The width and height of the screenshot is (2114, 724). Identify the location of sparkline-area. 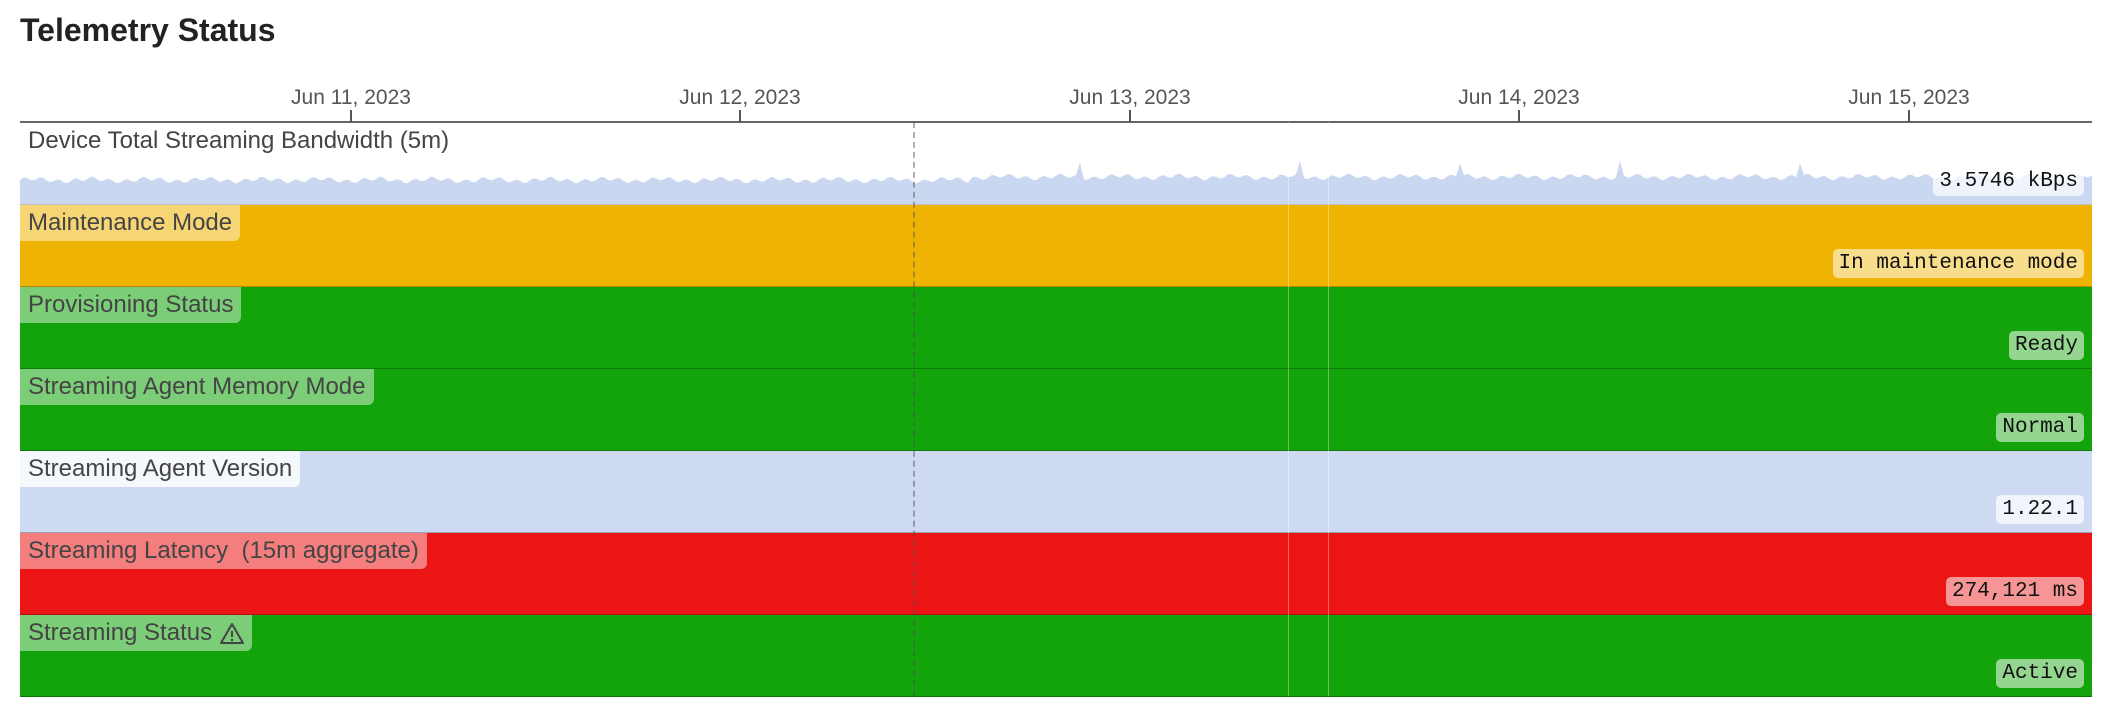
(1056, 182).